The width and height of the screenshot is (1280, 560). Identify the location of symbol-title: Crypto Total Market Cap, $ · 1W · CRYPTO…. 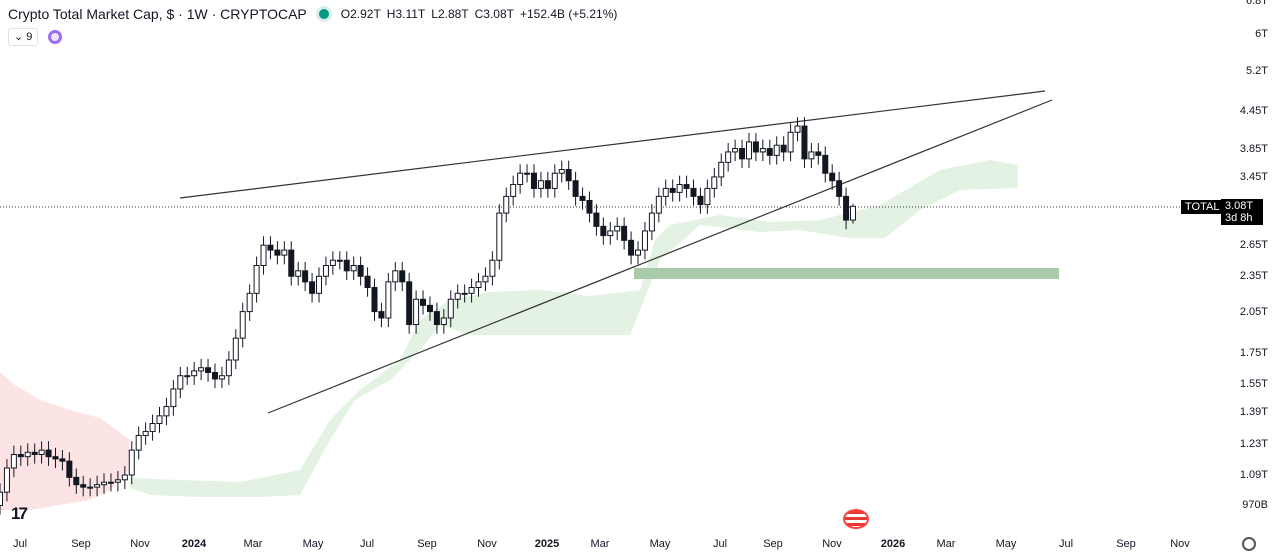
(157, 14).